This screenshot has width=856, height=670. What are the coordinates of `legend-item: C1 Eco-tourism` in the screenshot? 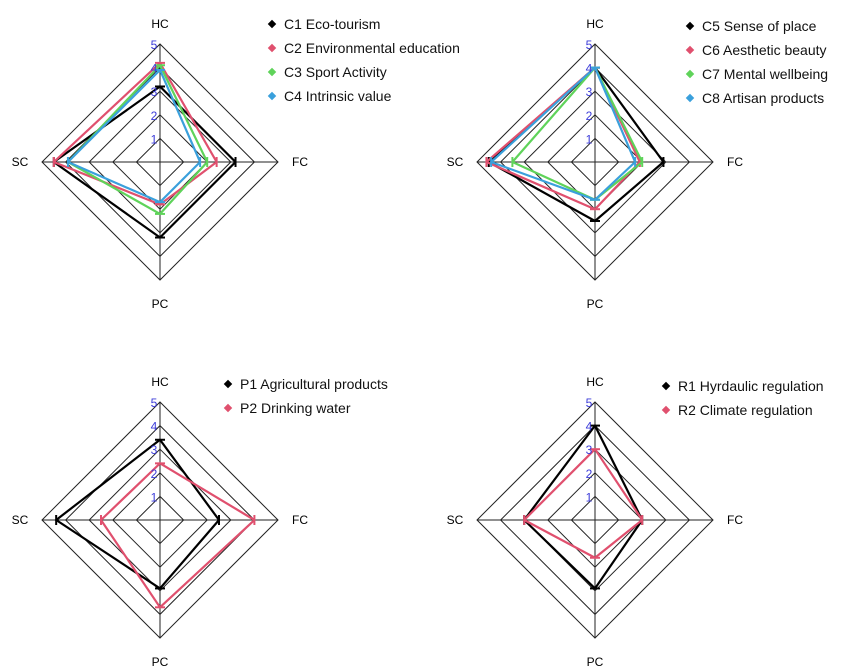 It's located at (323, 24).